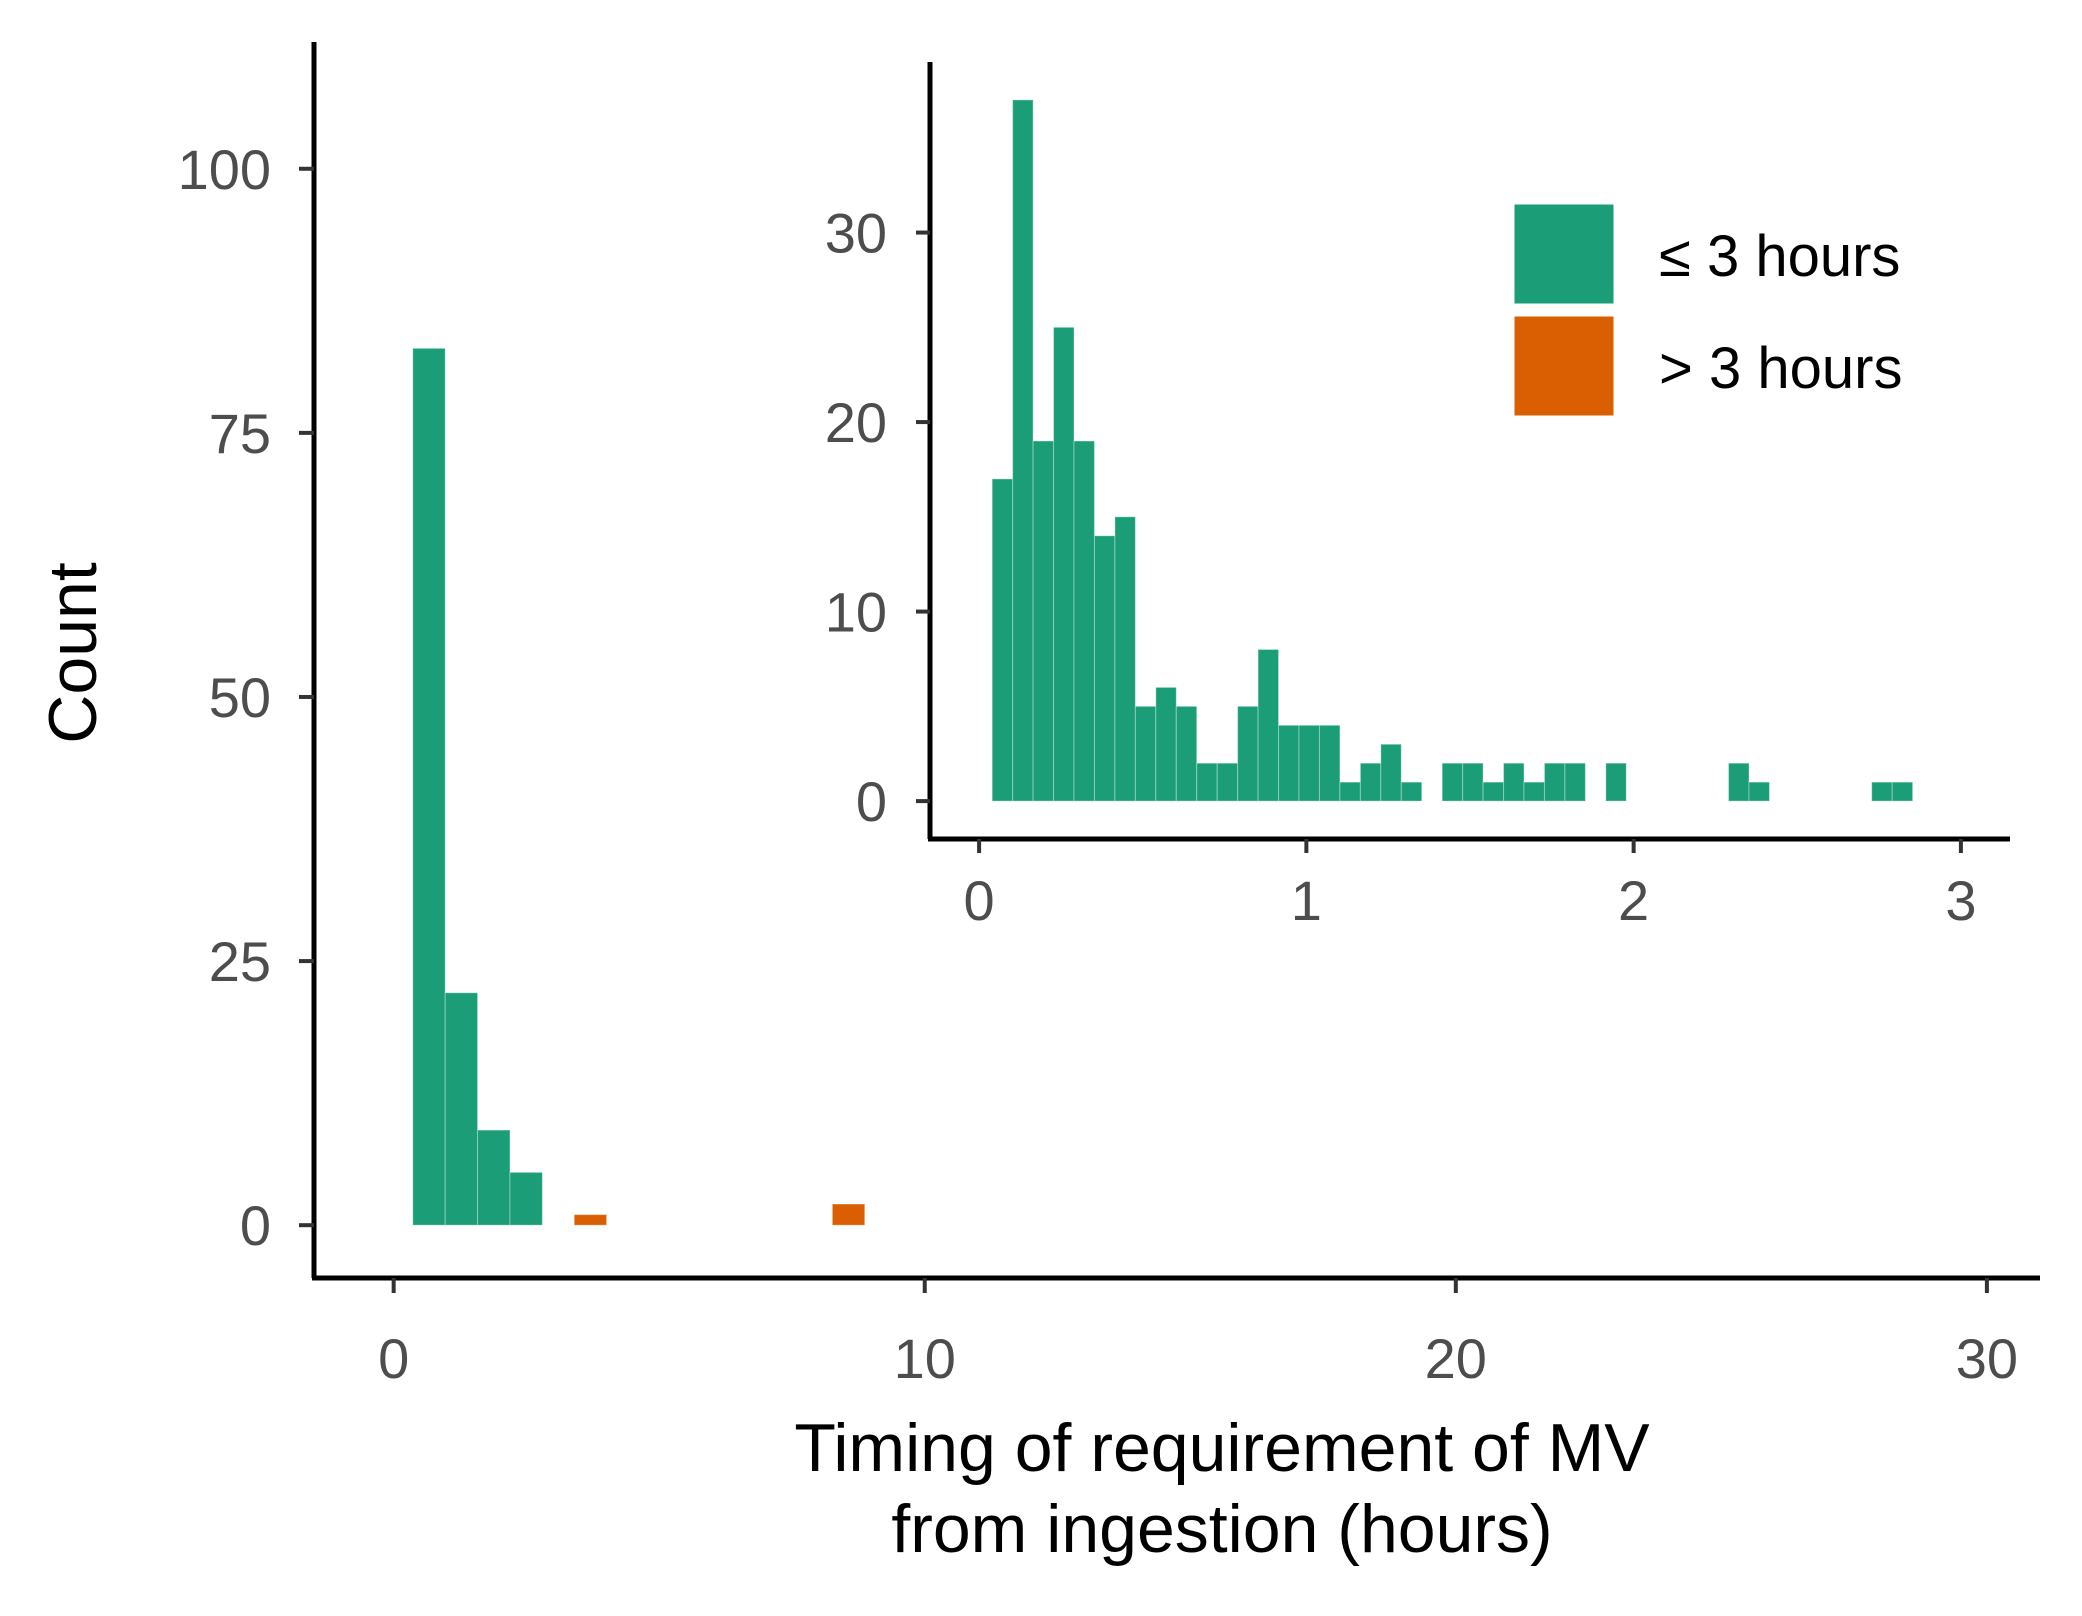 The width and height of the screenshot is (2082, 1616). What do you see at coordinates (1221, 1529) in the screenshot?
I see `x-axis-title-line-2: from ingestion (hours)` at bounding box center [1221, 1529].